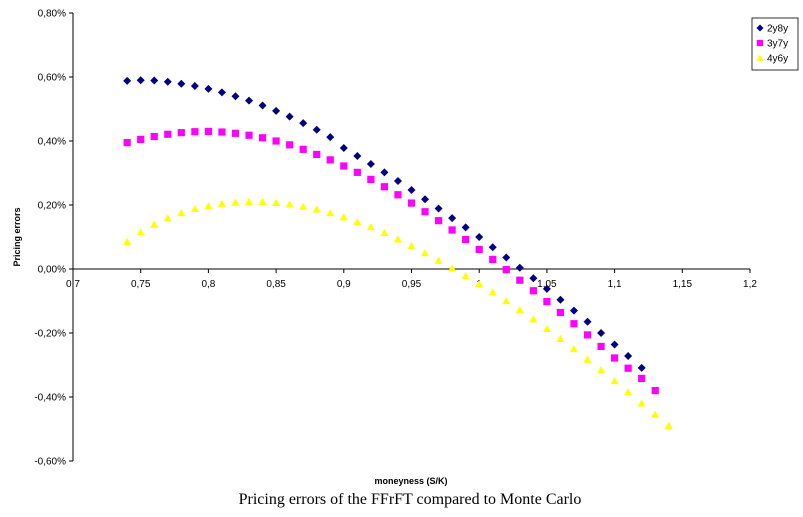 This screenshot has width=803, height=517. Describe the element at coordinates (683, 284) in the screenshot. I see `x-tick-label: 1,15` at that location.